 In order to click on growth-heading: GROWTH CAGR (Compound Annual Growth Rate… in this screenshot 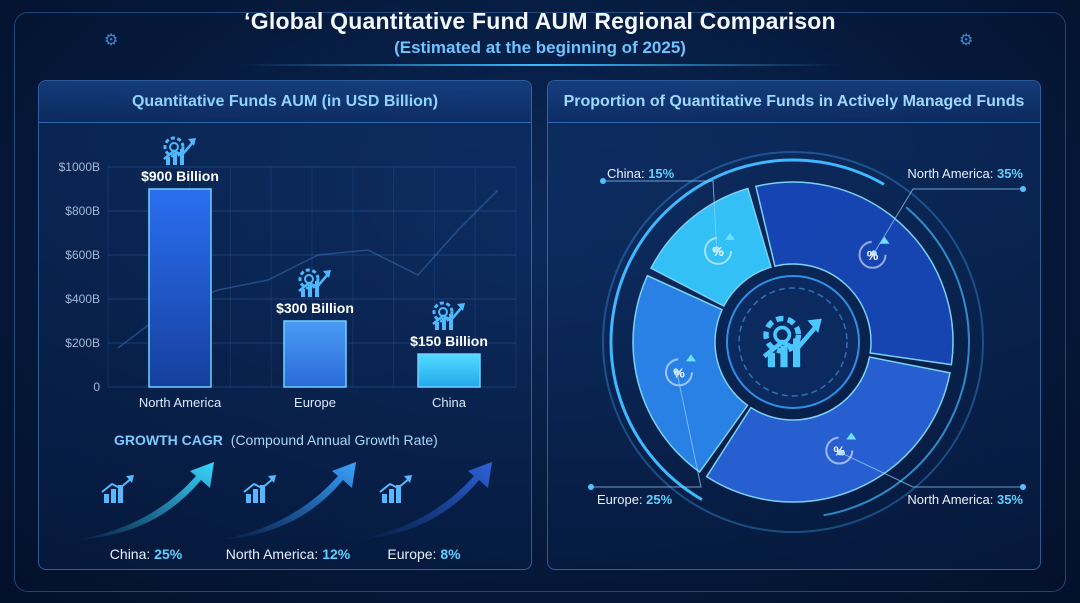, I will do `click(276, 440)`.